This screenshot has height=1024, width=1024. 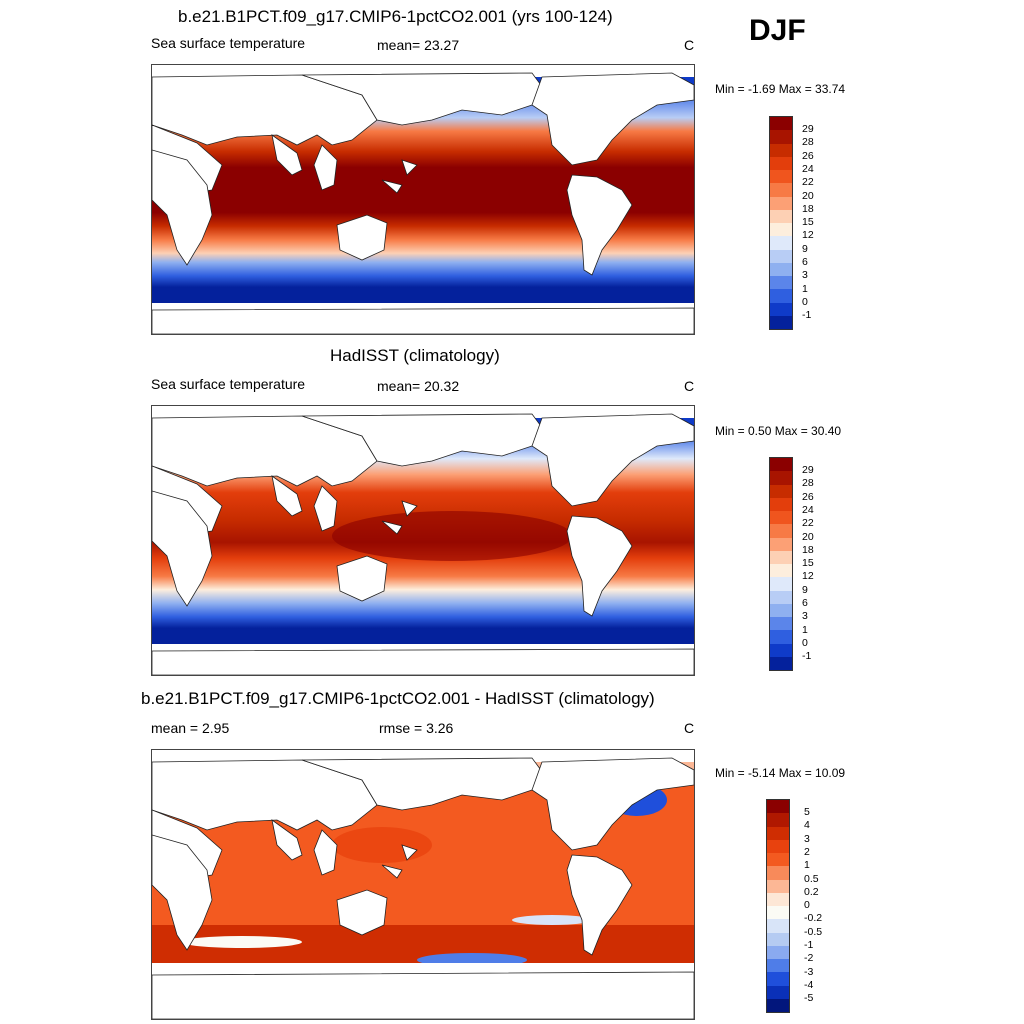 I want to click on panel2-minmax: Min = 0.50 Max = 30.40, so click(x=778, y=431).